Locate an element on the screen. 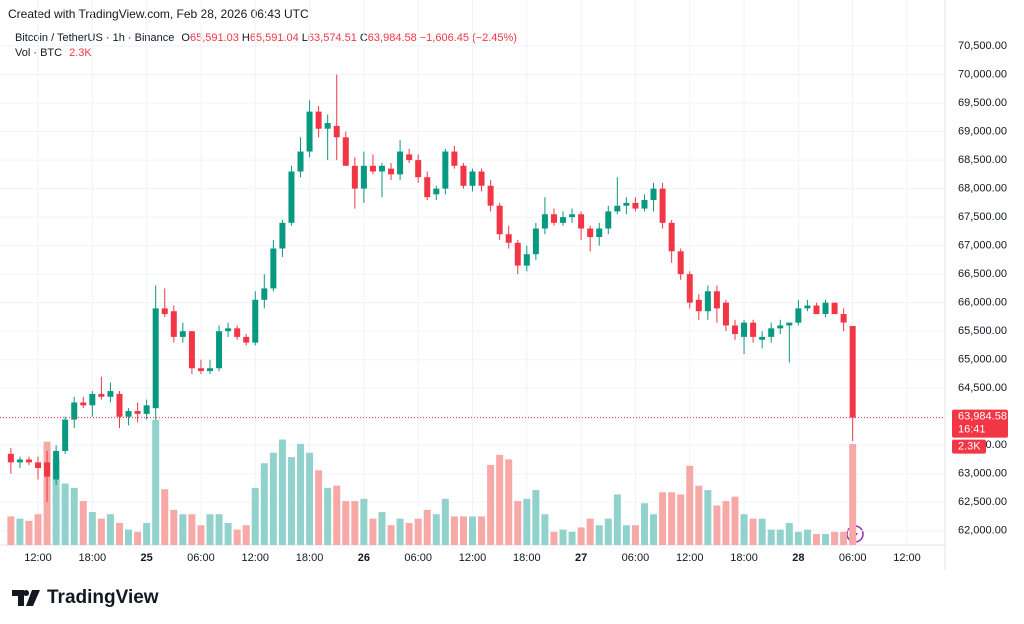 Image resolution: width=1024 pixels, height=624 pixels. last-volume-tag is located at coordinates (969, 446).